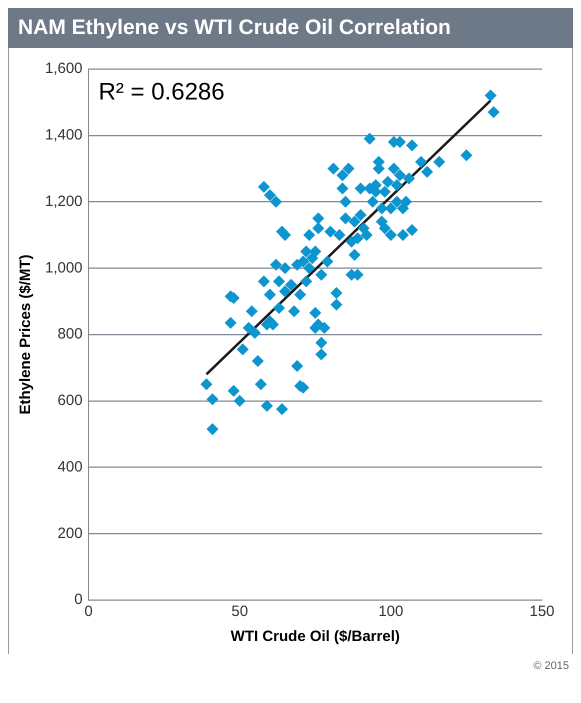 The image size is (581, 703). I want to click on y-axis-title: Ethylene Prices ($/MT), so click(25, 334).